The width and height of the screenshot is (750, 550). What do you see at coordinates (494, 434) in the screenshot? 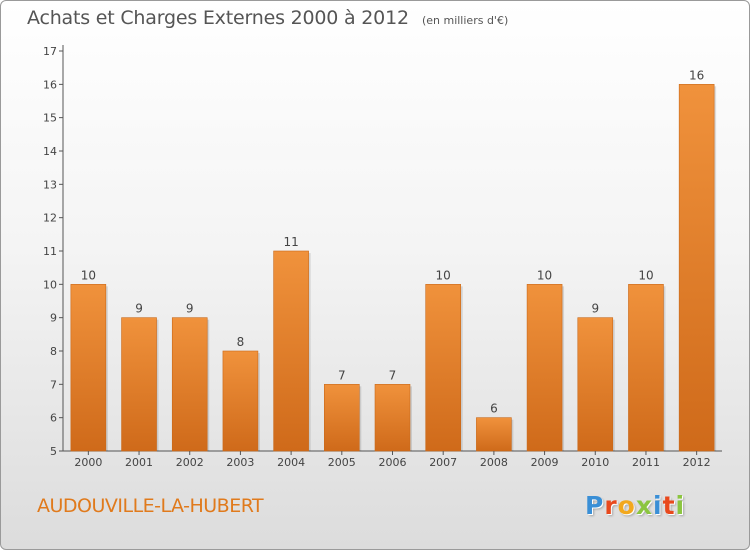
I see `bar-2008` at bounding box center [494, 434].